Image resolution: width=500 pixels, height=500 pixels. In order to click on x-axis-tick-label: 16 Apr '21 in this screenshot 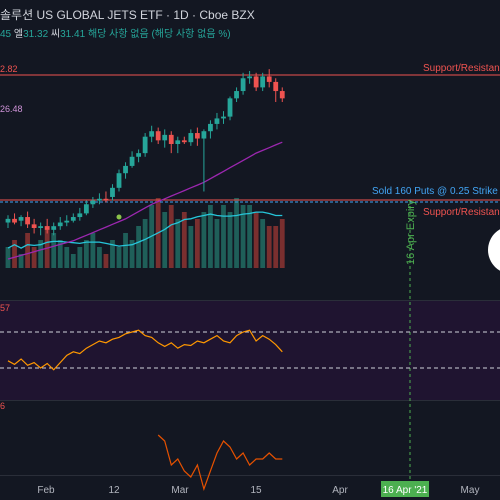, I will do `click(405, 490)`.